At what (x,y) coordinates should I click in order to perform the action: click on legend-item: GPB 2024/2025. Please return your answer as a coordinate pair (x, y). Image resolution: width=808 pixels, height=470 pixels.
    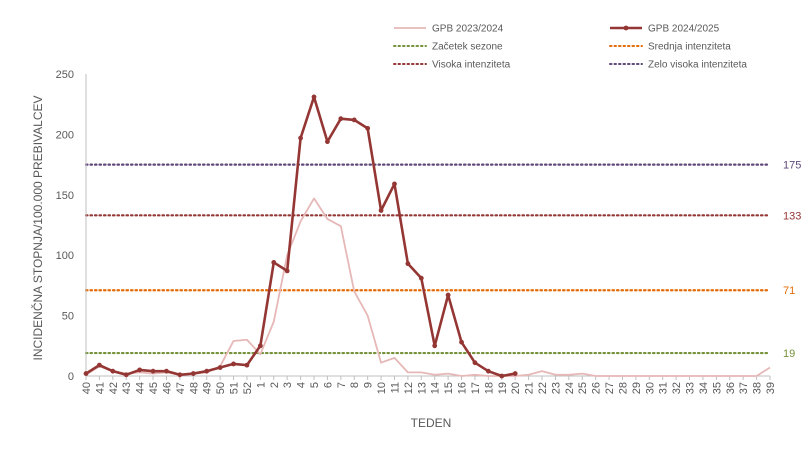
    Looking at the image, I should click on (665, 29).